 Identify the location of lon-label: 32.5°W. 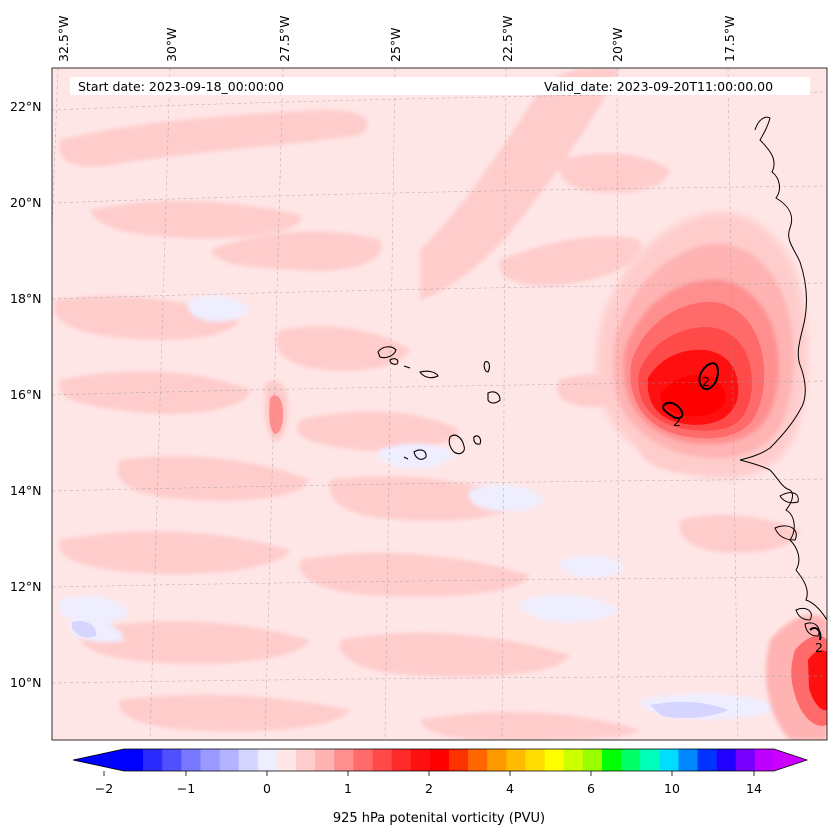
(63, 39).